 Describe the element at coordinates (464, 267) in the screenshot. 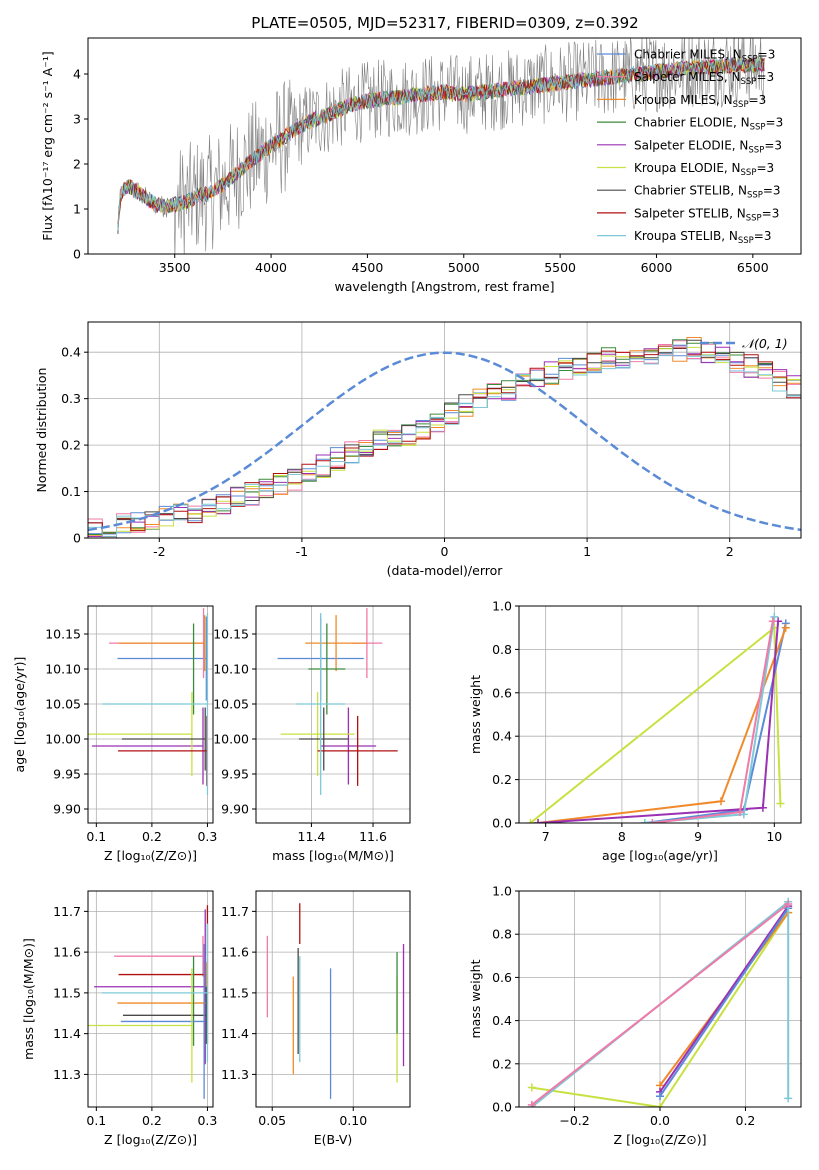

I see `x-tick-label: 5000` at that location.